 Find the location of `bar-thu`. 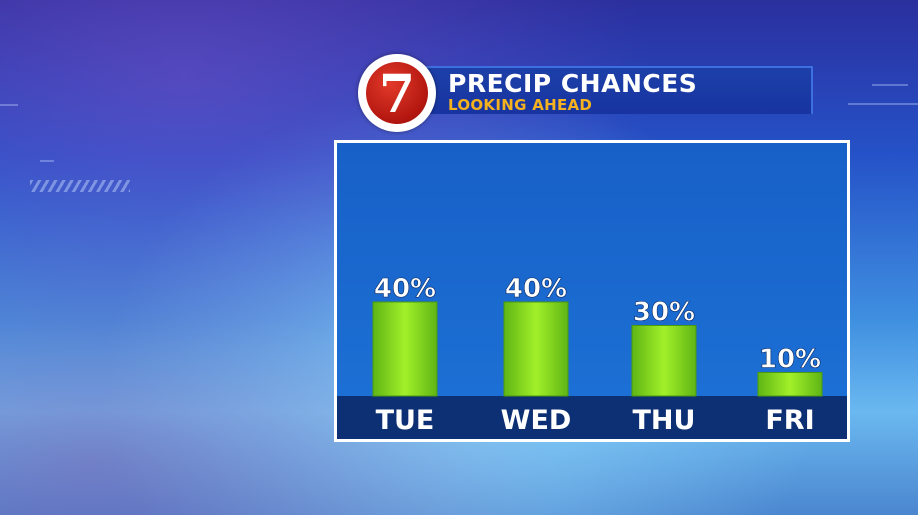

bar-thu is located at coordinates (664, 361).